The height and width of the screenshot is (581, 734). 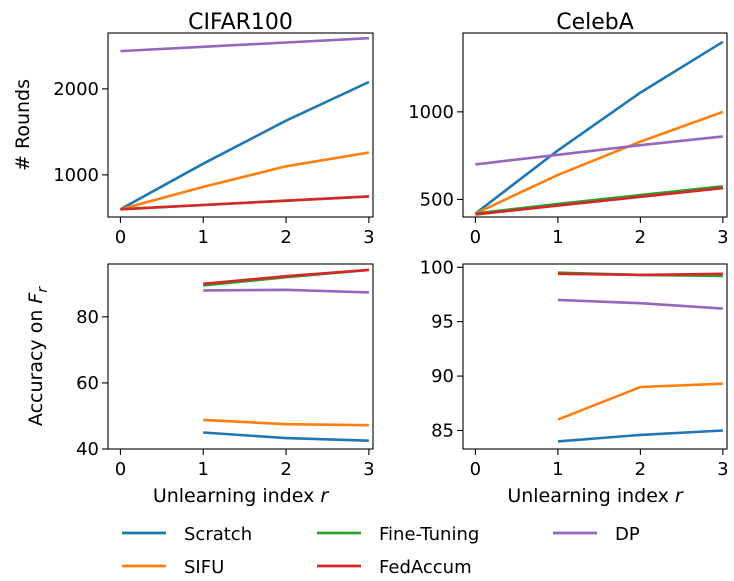 I want to click on legend: Scratch SIFU Fine-Tuning FedAccum DP, so click(x=381, y=551).